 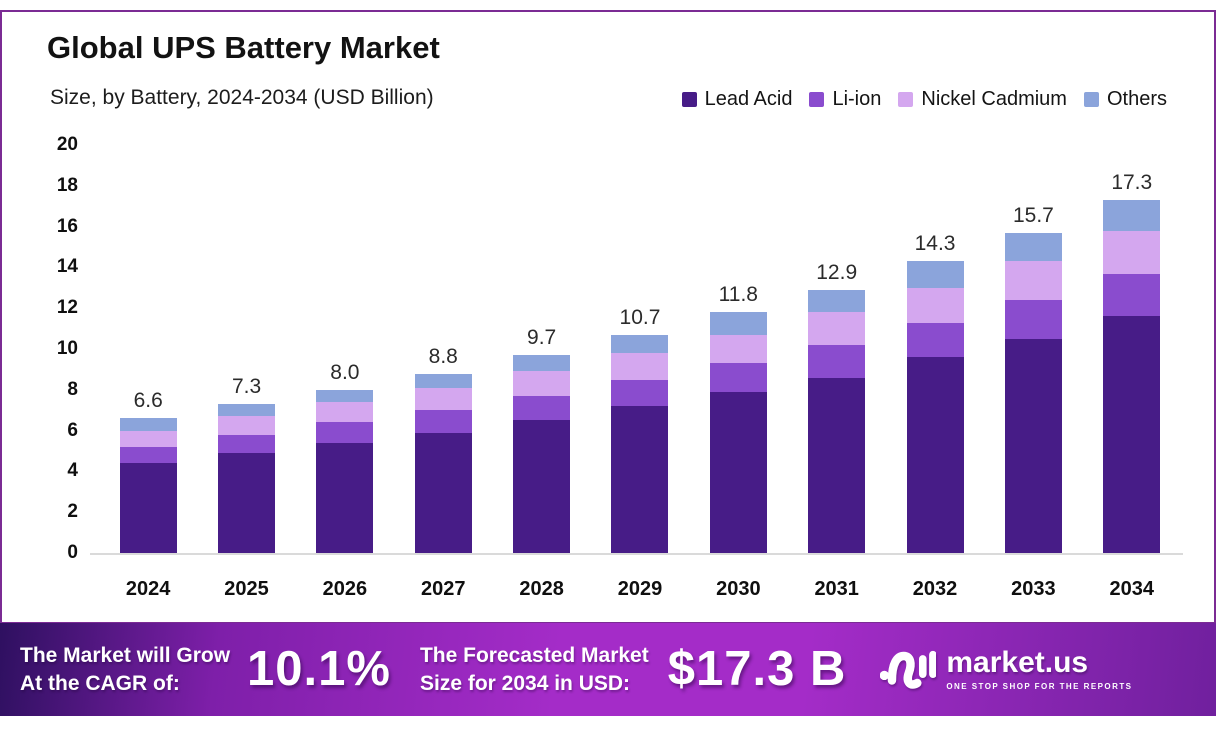 I want to click on x-tick-label: 2028, so click(x=541, y=589).